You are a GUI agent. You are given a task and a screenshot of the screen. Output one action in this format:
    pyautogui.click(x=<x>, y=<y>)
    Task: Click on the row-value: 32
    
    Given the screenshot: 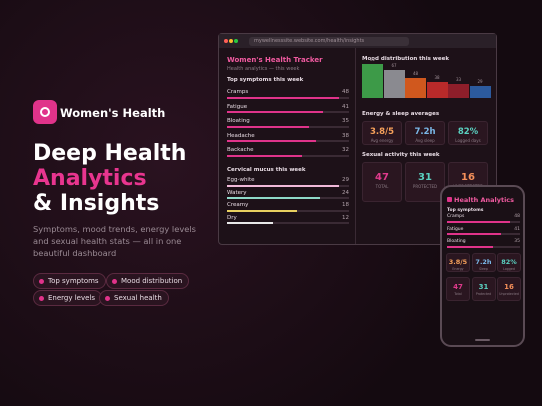 What is the action you would take?
    pyautogui.click(x=345, y=150)
    